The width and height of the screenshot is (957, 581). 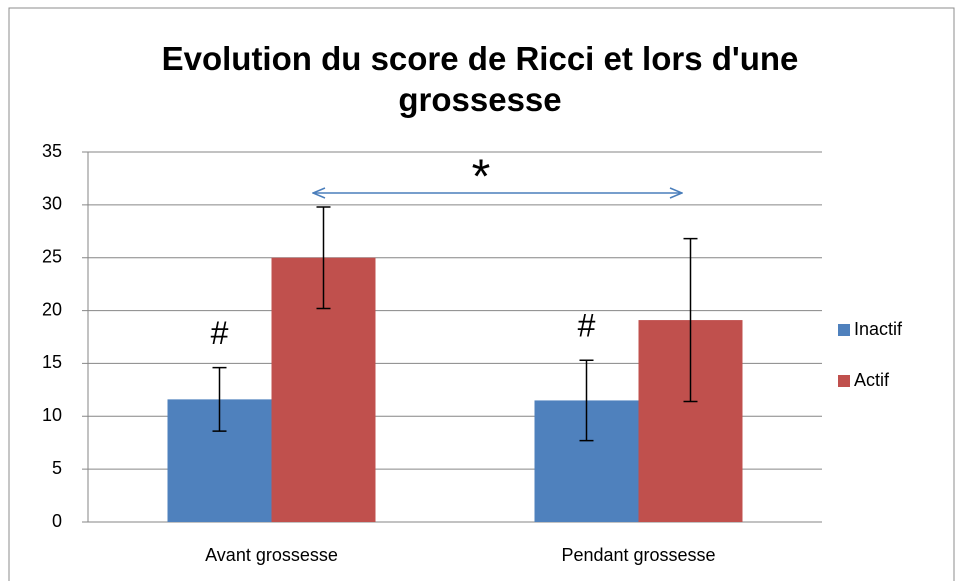 What do you see at coordinates (878, 329) in the screenshot?
I see `legend-label: Inactif` at bounding box center [878, 329].